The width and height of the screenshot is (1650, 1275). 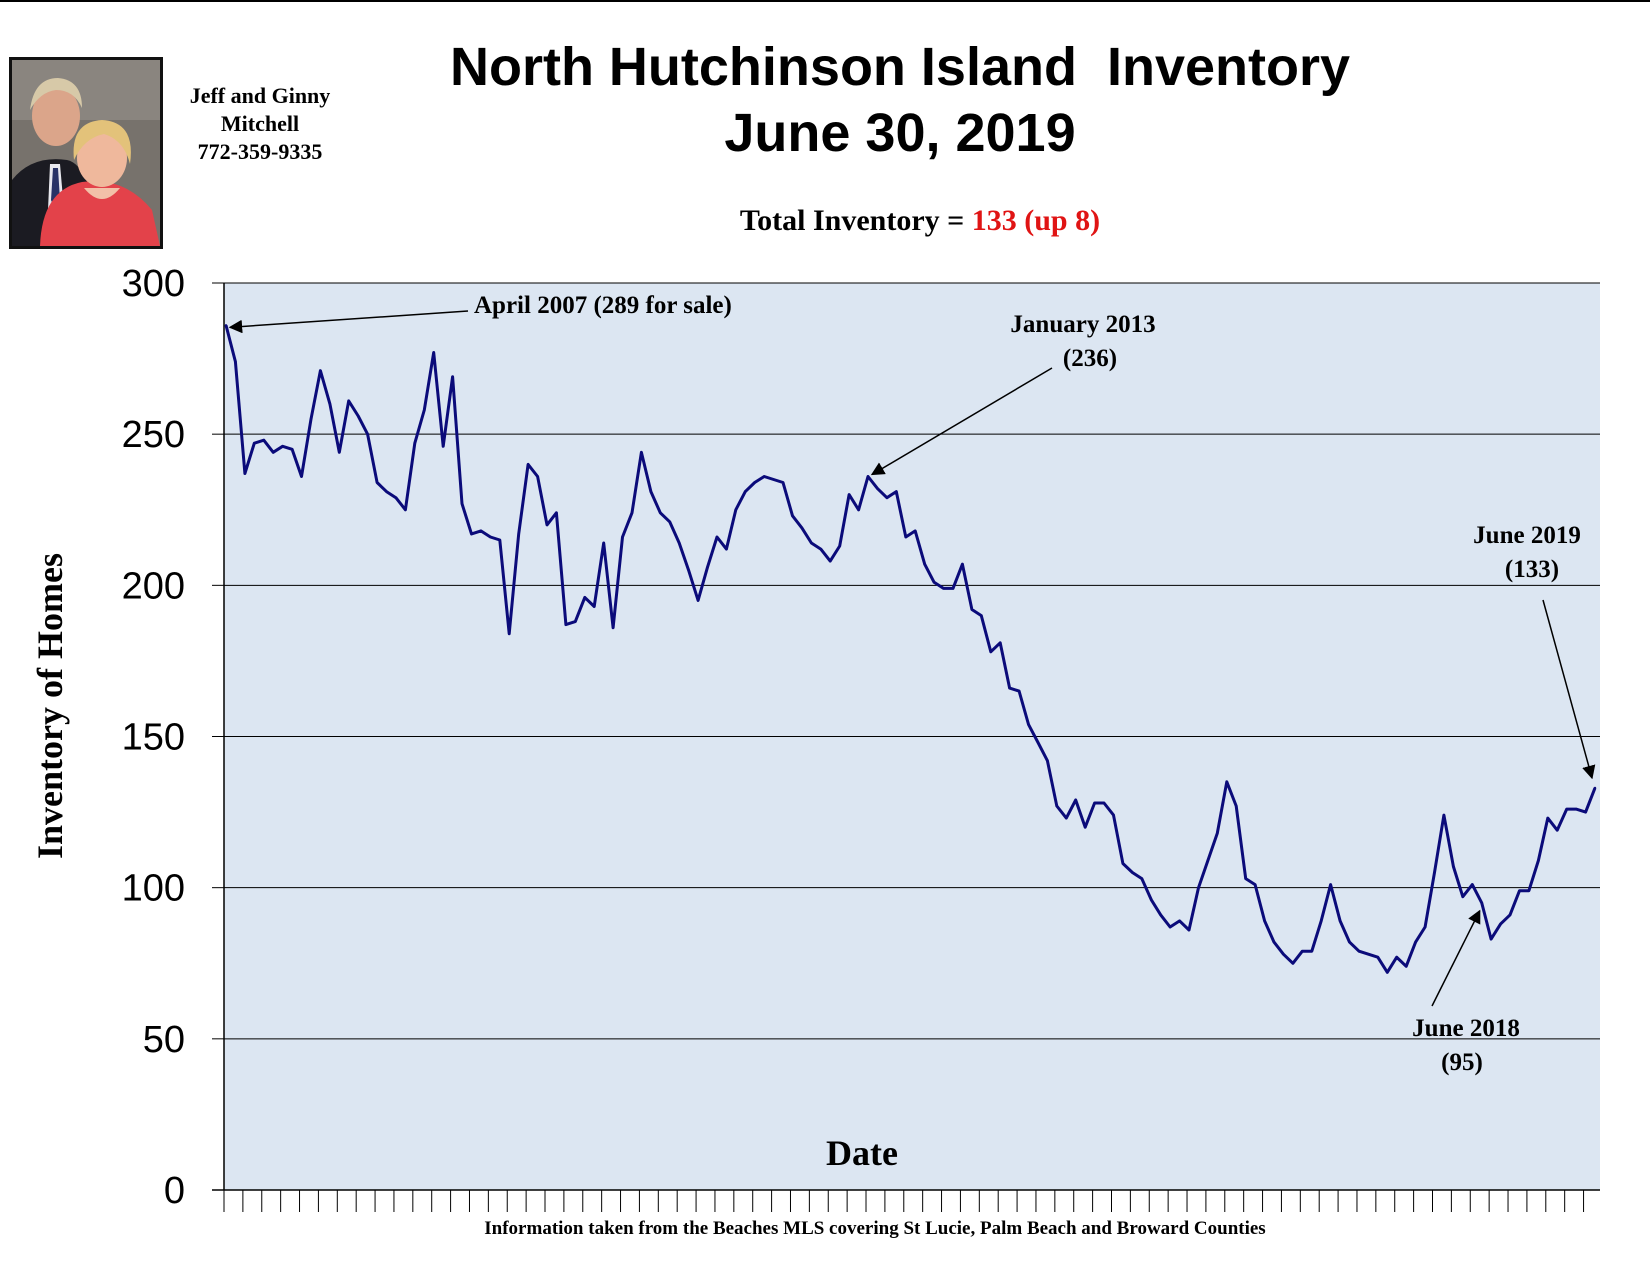 What do you see at coordinates (86, 153) in the screenshot?
I see `agent-photo-image` at bounding box center [86, 153].